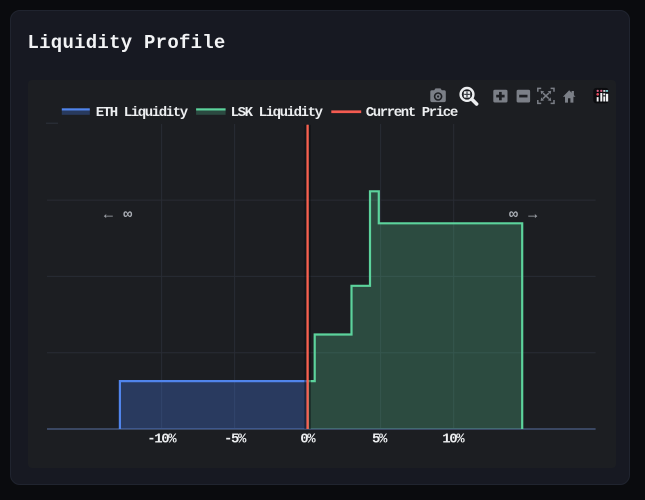  I want to click on svg-text: ETH Liquidity, so click(142, 113).